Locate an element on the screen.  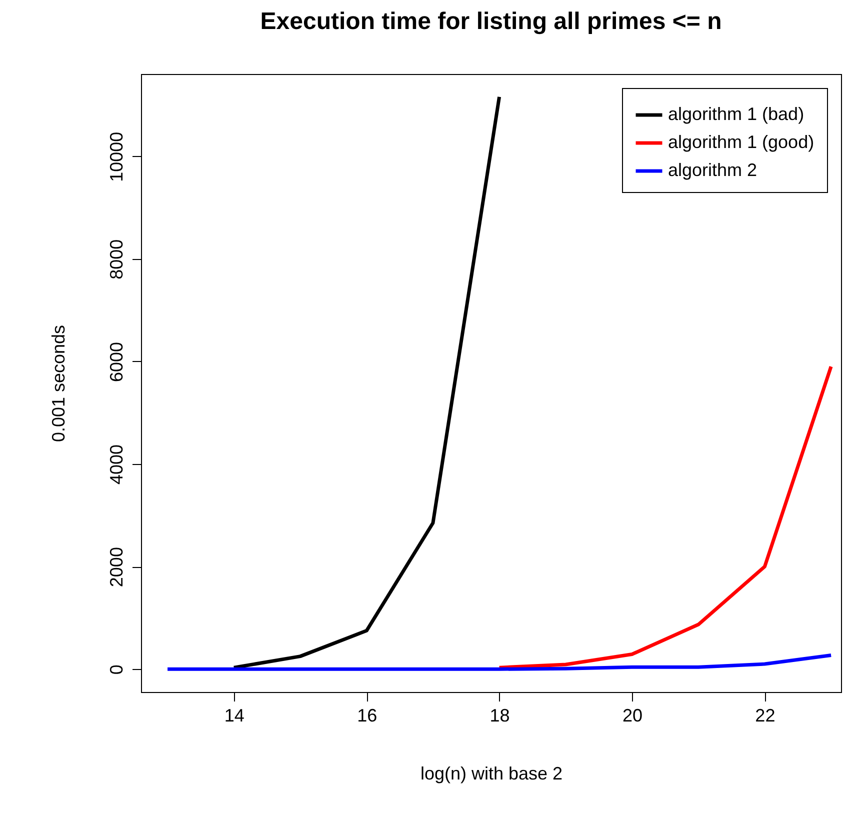
x-tick-label: 16 is located at coordinates (367, 716).